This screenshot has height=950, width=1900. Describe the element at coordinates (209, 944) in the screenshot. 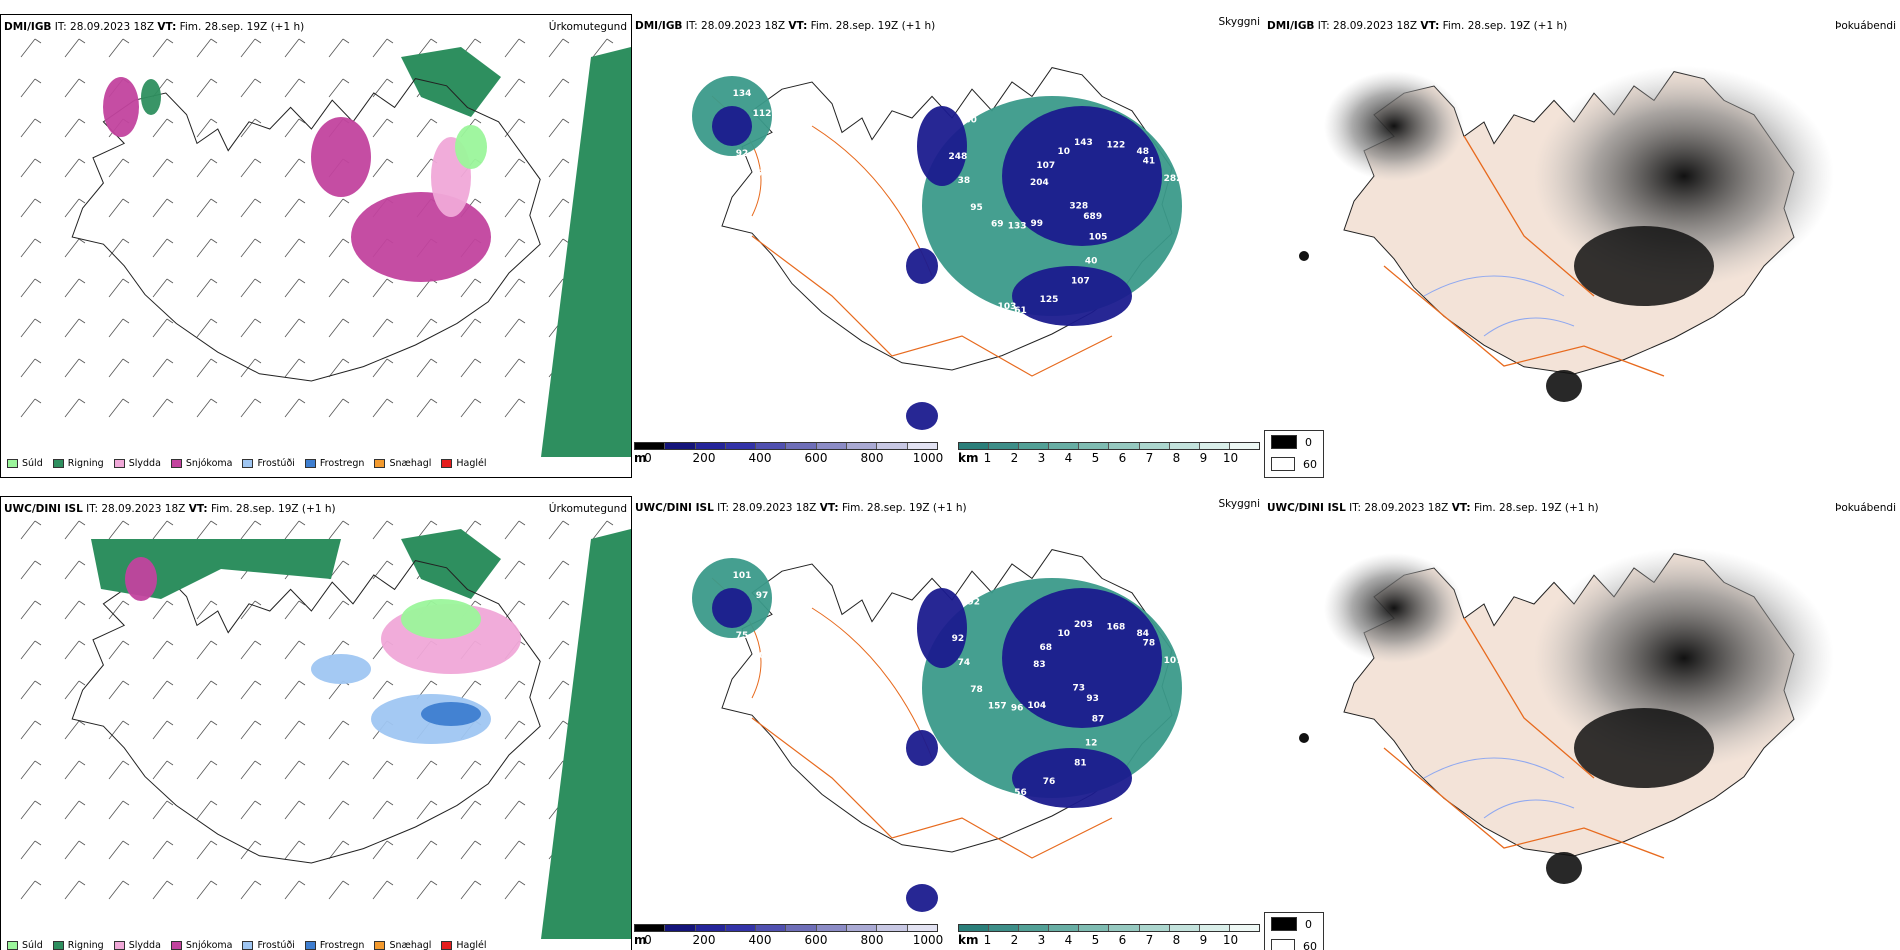

I see `legend-label: Snjókoma` at that location.